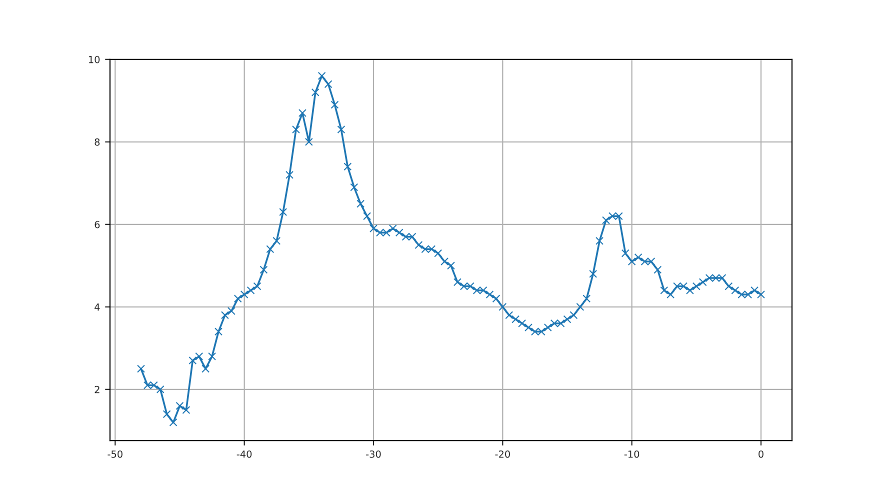  Describe the element at coordinates (94, 60) in the screenshot. I see `y-tick-label: 10` at that location.